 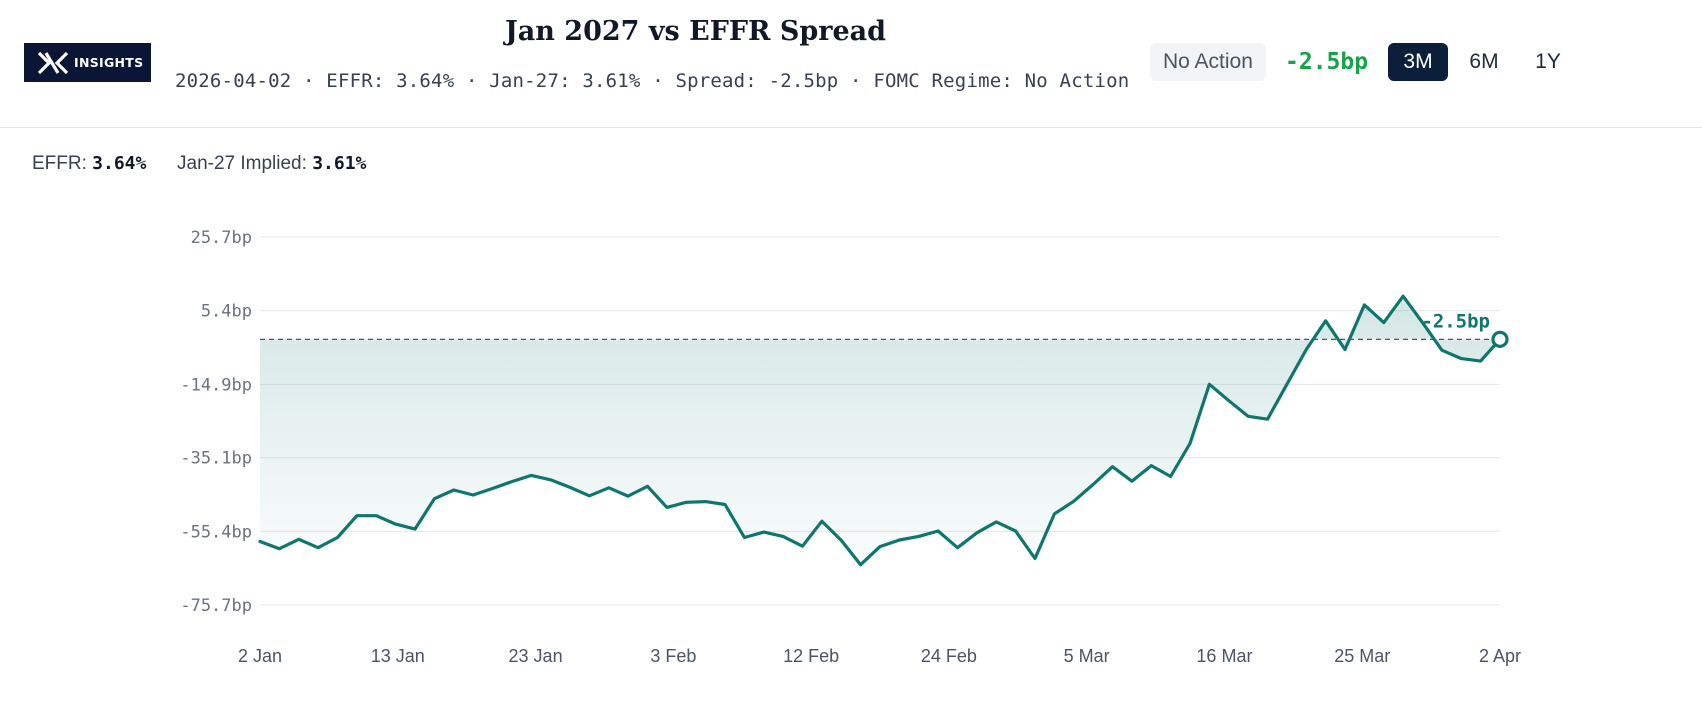 I want to click on x-tick-label: 12 Feb, so click(x=811, y=656).